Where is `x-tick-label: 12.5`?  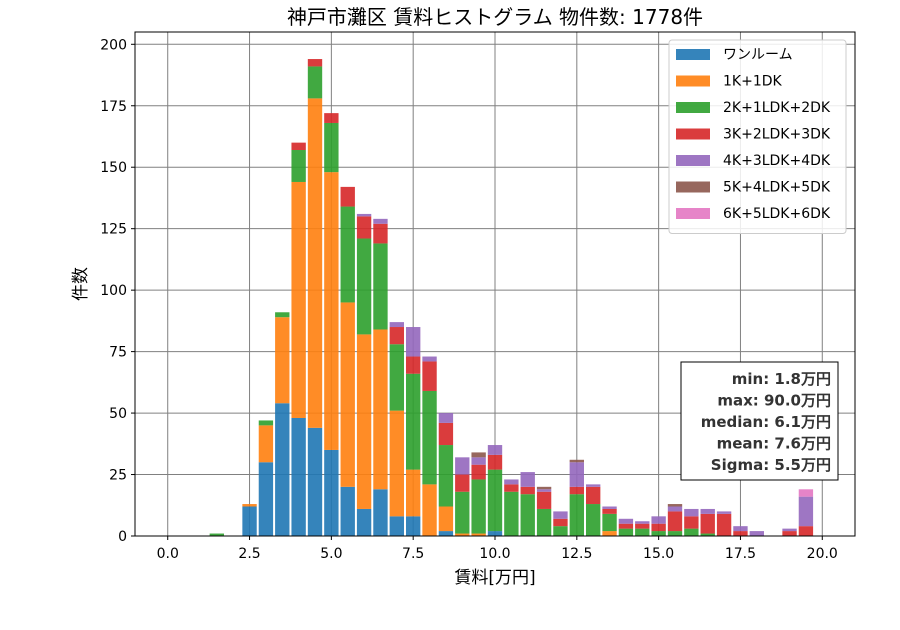 x-tick-label: 12.5 is located at coordinates (576, 554).